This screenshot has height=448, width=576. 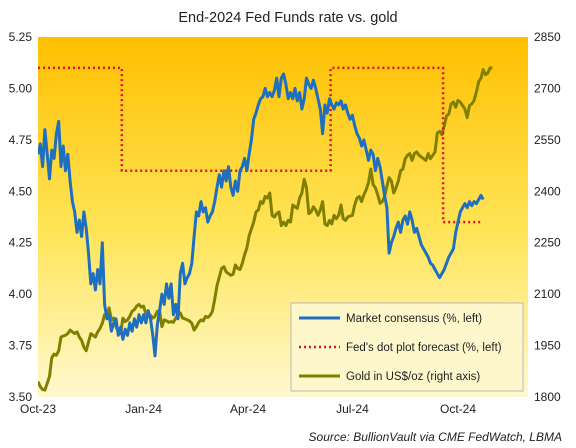 I want to click on left-tick-label: 4.00, so click(x=21, y=294).